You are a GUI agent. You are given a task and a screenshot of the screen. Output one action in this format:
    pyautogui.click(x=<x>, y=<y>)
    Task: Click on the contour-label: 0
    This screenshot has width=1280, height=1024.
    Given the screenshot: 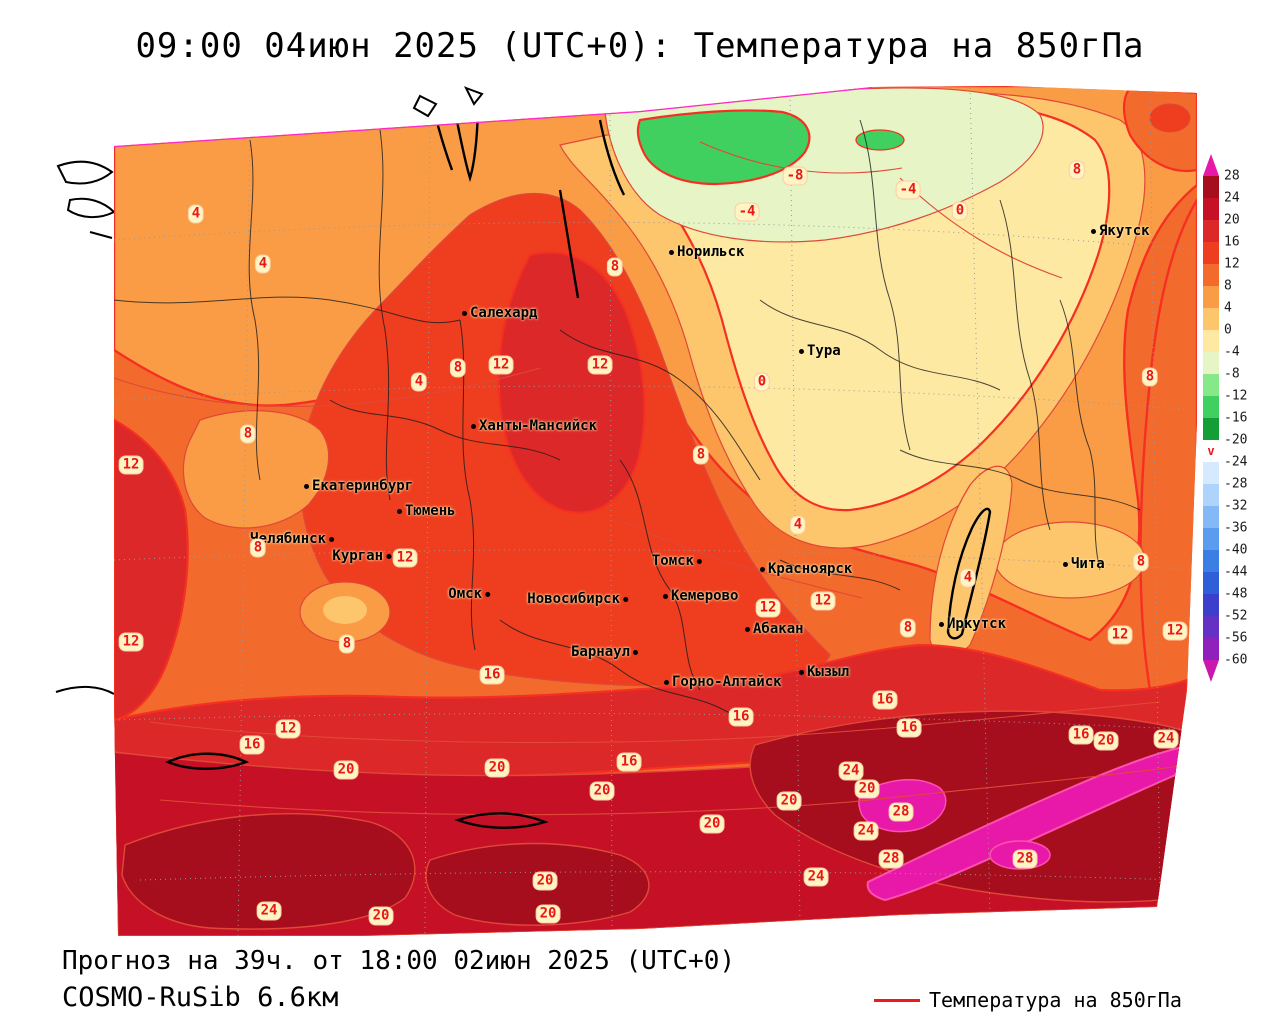 What is the action you would take?
    pyautogui.click(x=960, y=211)
    